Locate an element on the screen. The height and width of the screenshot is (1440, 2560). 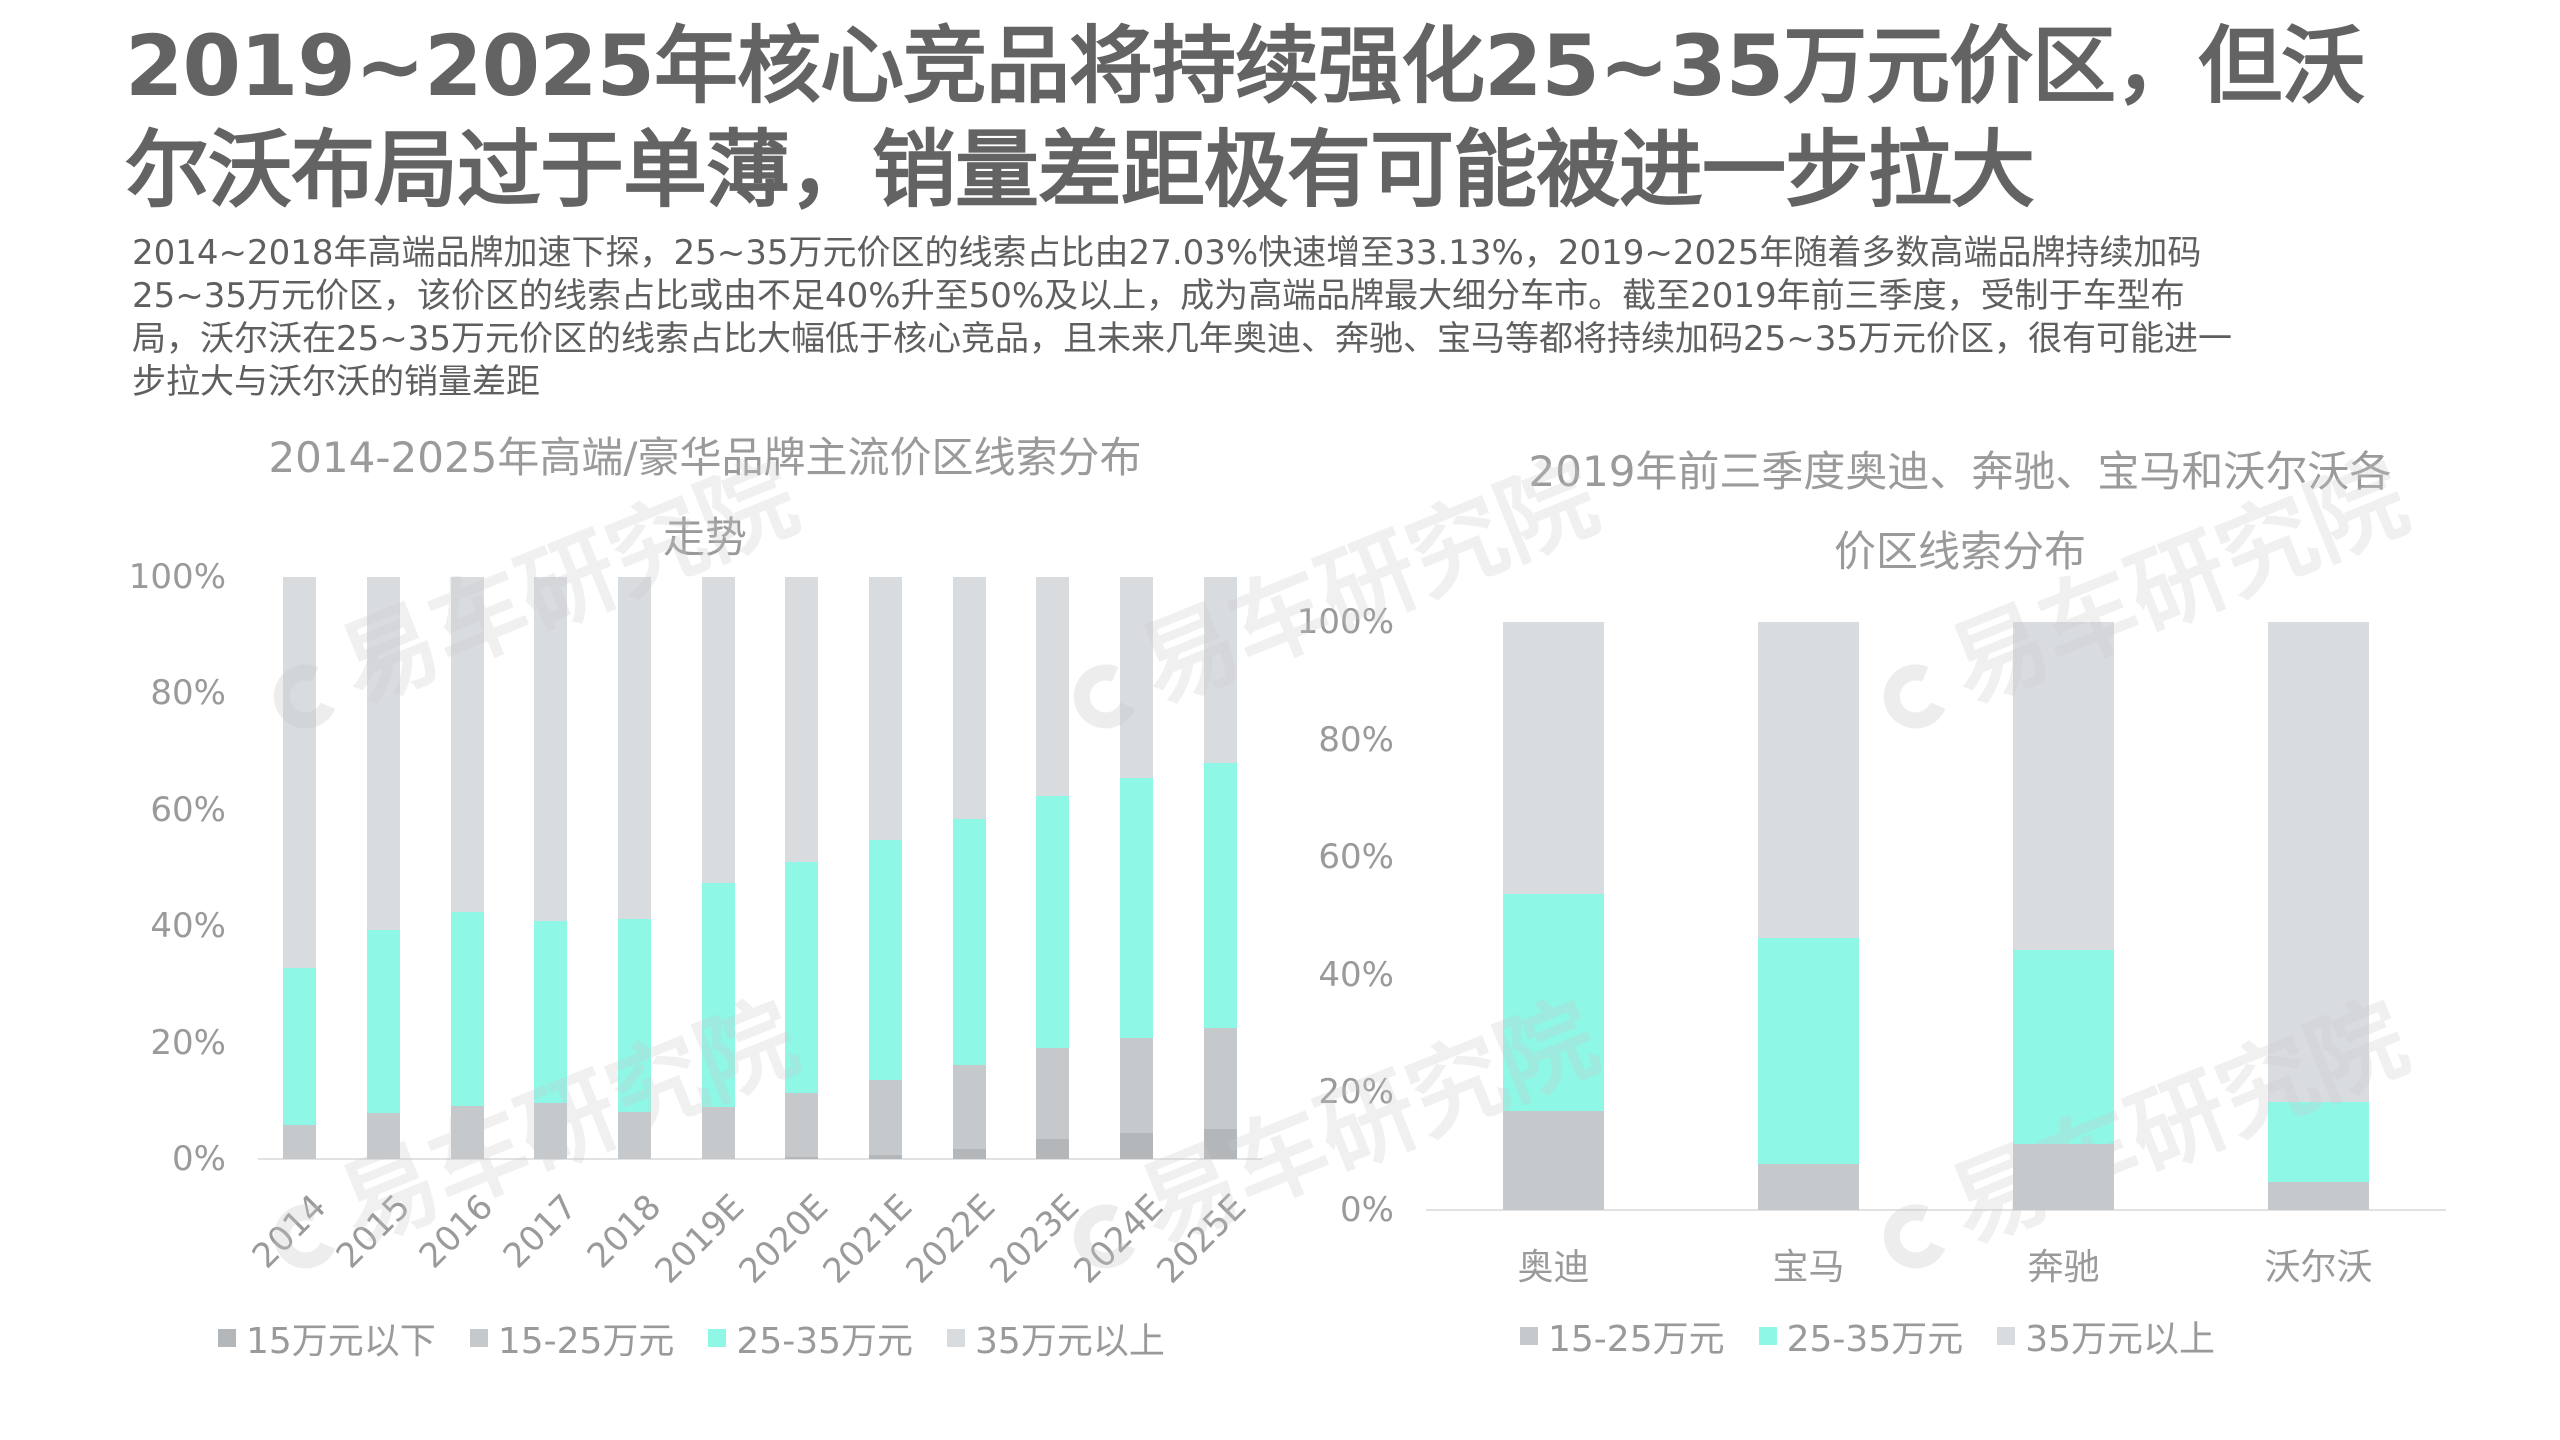
brand-chart-title-line-1: 2019年前三季度奥迪、奔驰、宝马和沃尔沃各 is located at coordinates (1960, 471).